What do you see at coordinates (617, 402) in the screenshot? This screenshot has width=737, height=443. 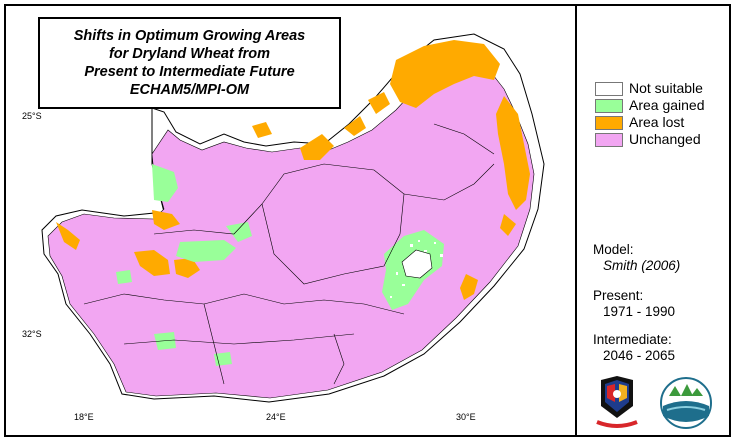 I see `institution-logo` at bounding box center [617, 402].